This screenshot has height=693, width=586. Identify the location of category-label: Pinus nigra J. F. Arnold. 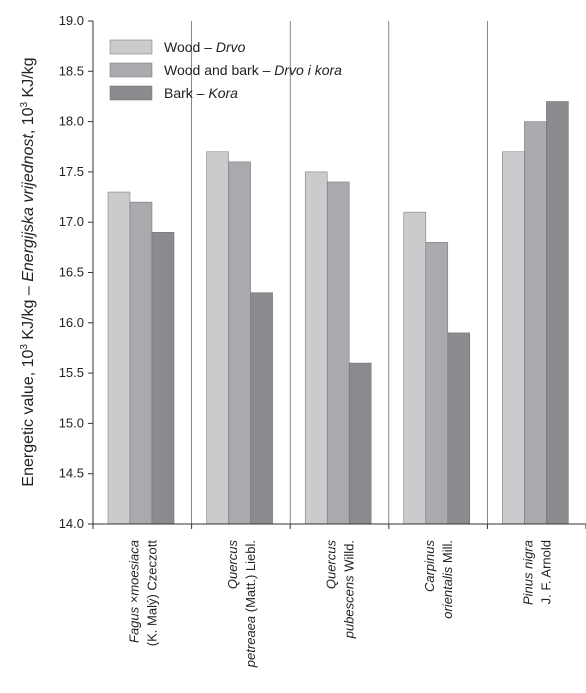
(537, 572).